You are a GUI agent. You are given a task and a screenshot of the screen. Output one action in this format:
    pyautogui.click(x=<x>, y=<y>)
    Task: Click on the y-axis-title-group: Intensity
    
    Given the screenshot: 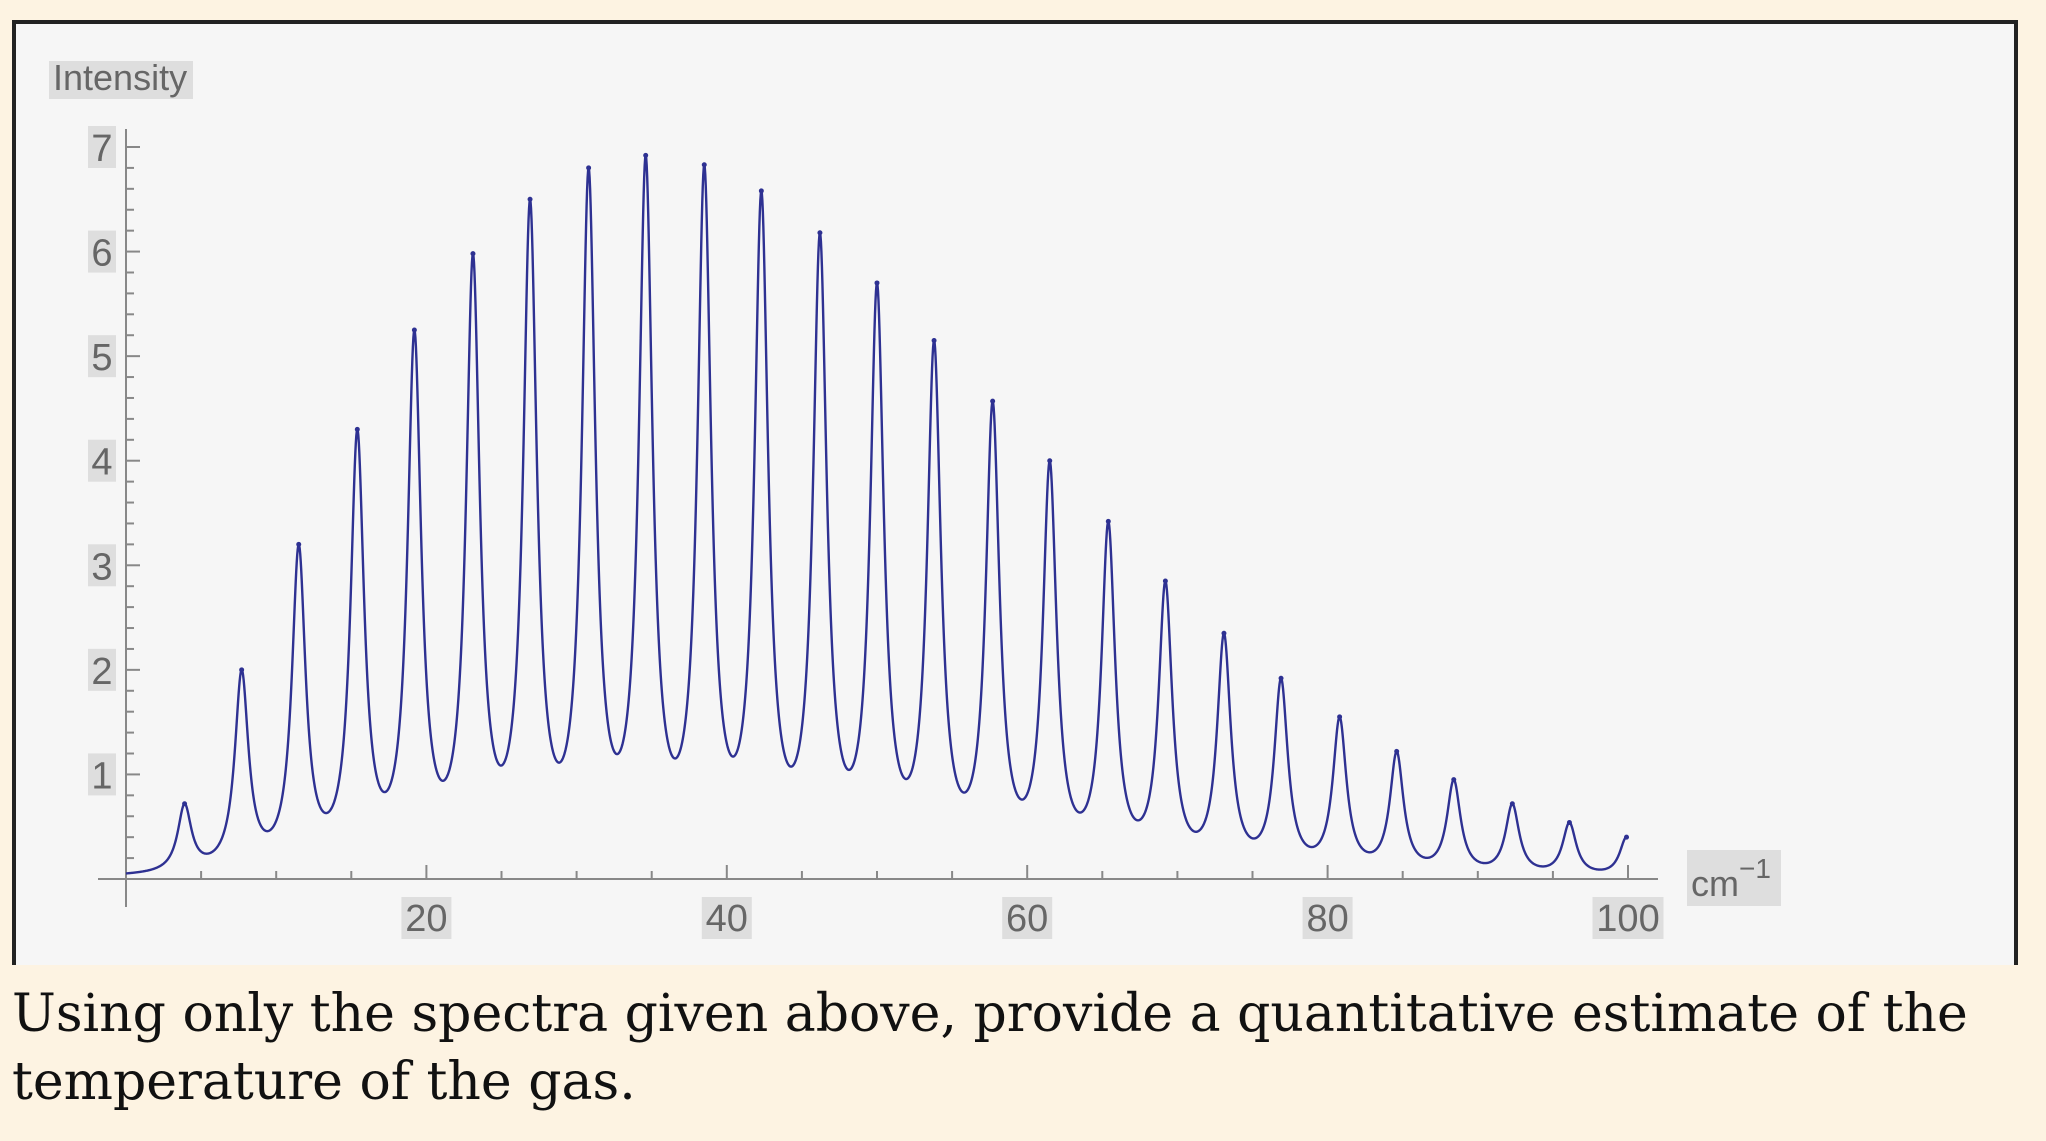 What is the action you would take?
    pyautogui.click(x=121, y=78)
    